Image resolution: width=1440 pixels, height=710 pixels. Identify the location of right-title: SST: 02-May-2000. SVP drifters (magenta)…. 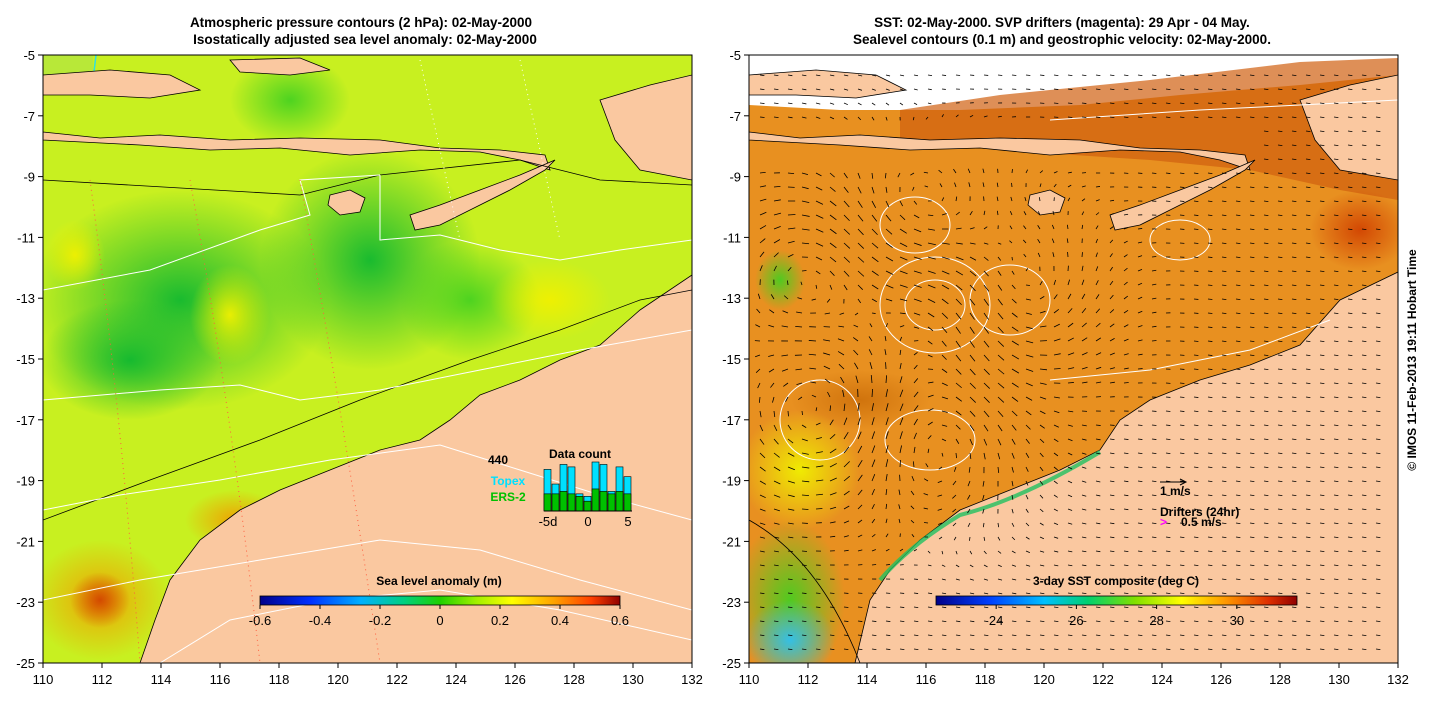
(1062, 22).